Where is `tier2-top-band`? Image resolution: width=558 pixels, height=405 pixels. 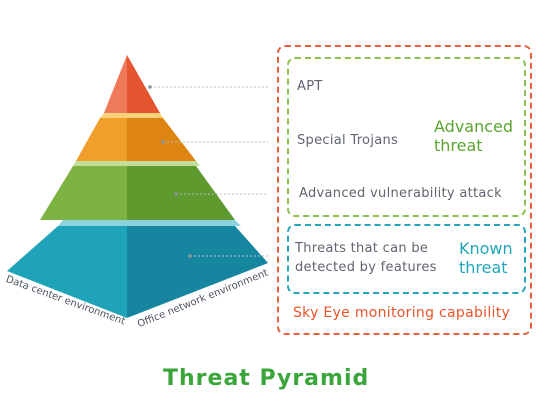
tier2-top-band is located at coordinates (131, 115).